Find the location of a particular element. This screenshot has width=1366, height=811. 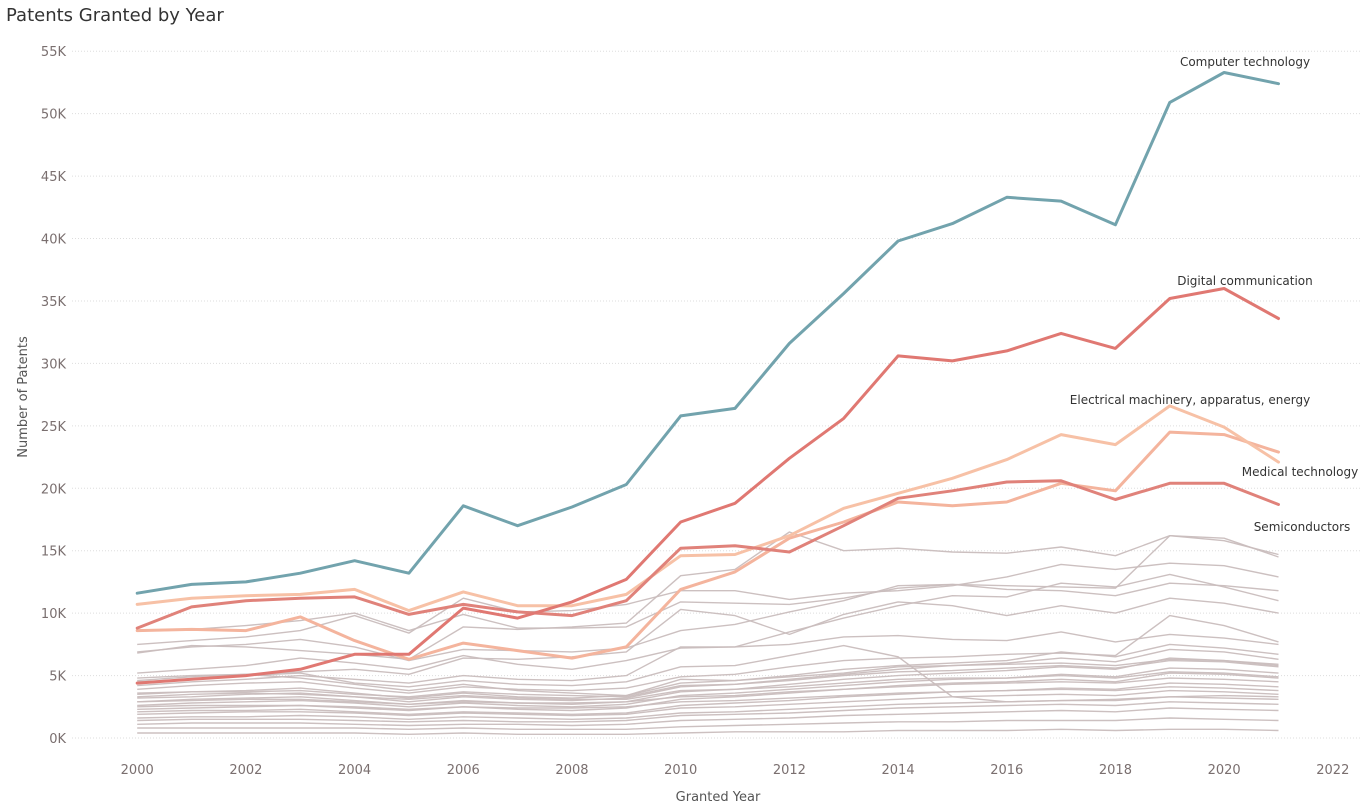

y-tick-label: 15K is located at coordinates (54, 552).